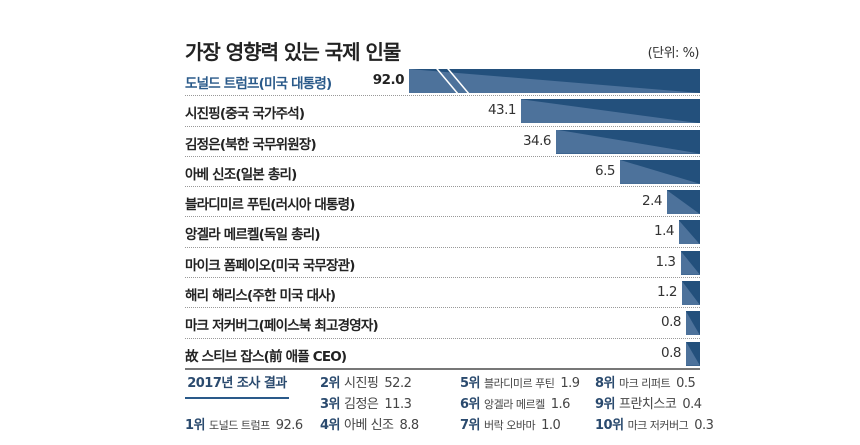 The height and width of the screenshot is (445, 860). Describe the element at coordinates (409, 425) in the screenshot. I see `survey-value: 8.8` at that location.